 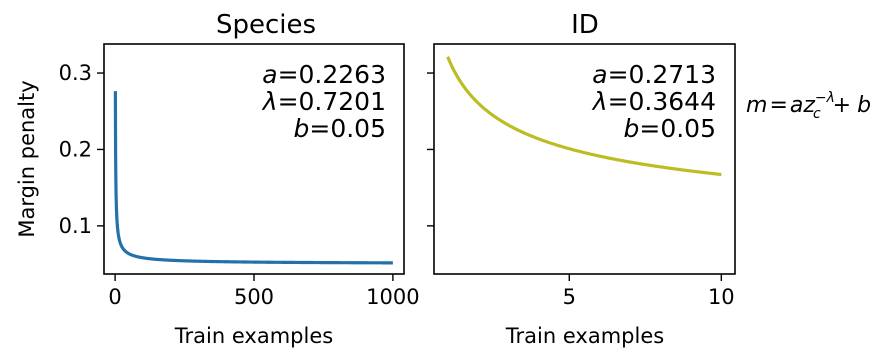 What do you see at coordinates (340, 128) in the screenshot?
I see `species-param-b: b=0.05` at bounding box center [340, 128].